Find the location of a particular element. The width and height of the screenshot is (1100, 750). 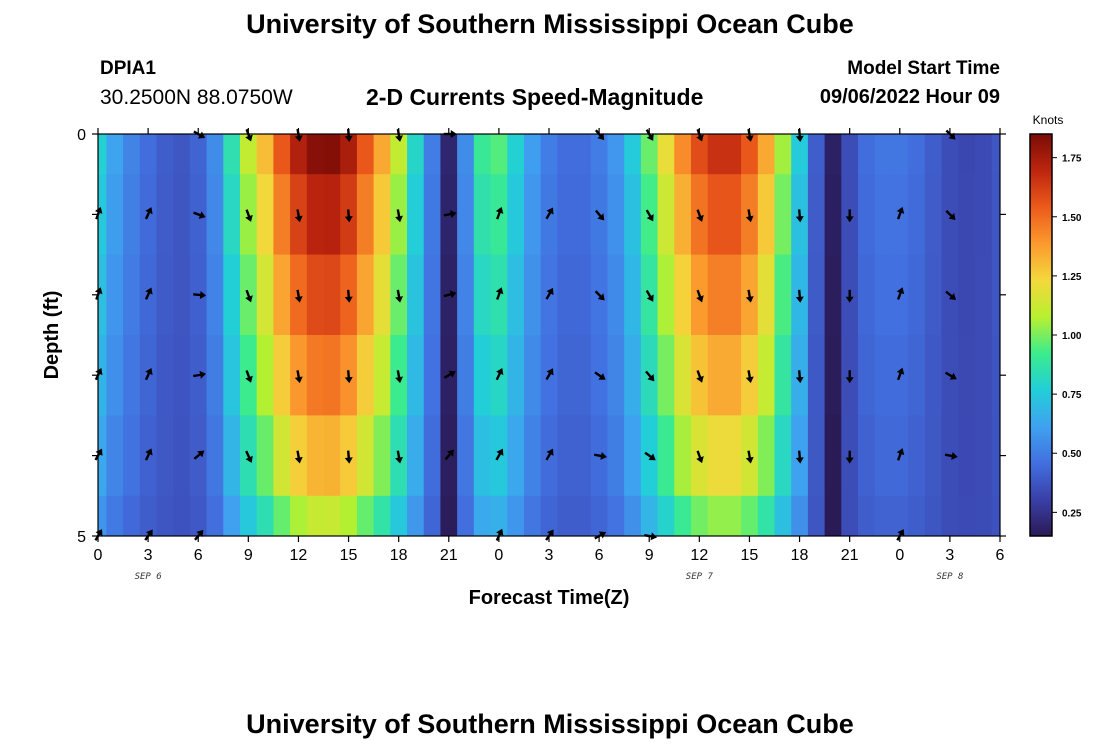

colorbar-tick-label: 1.50 is located at coordinates (1072, 218).